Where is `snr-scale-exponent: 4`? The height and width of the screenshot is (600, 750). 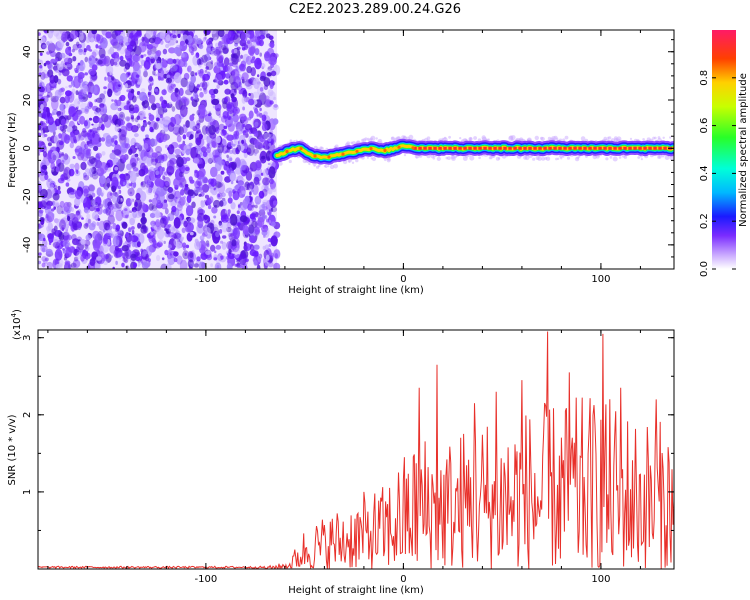 snr-scale-exponent: 4 is located at coordinates (14, 314).